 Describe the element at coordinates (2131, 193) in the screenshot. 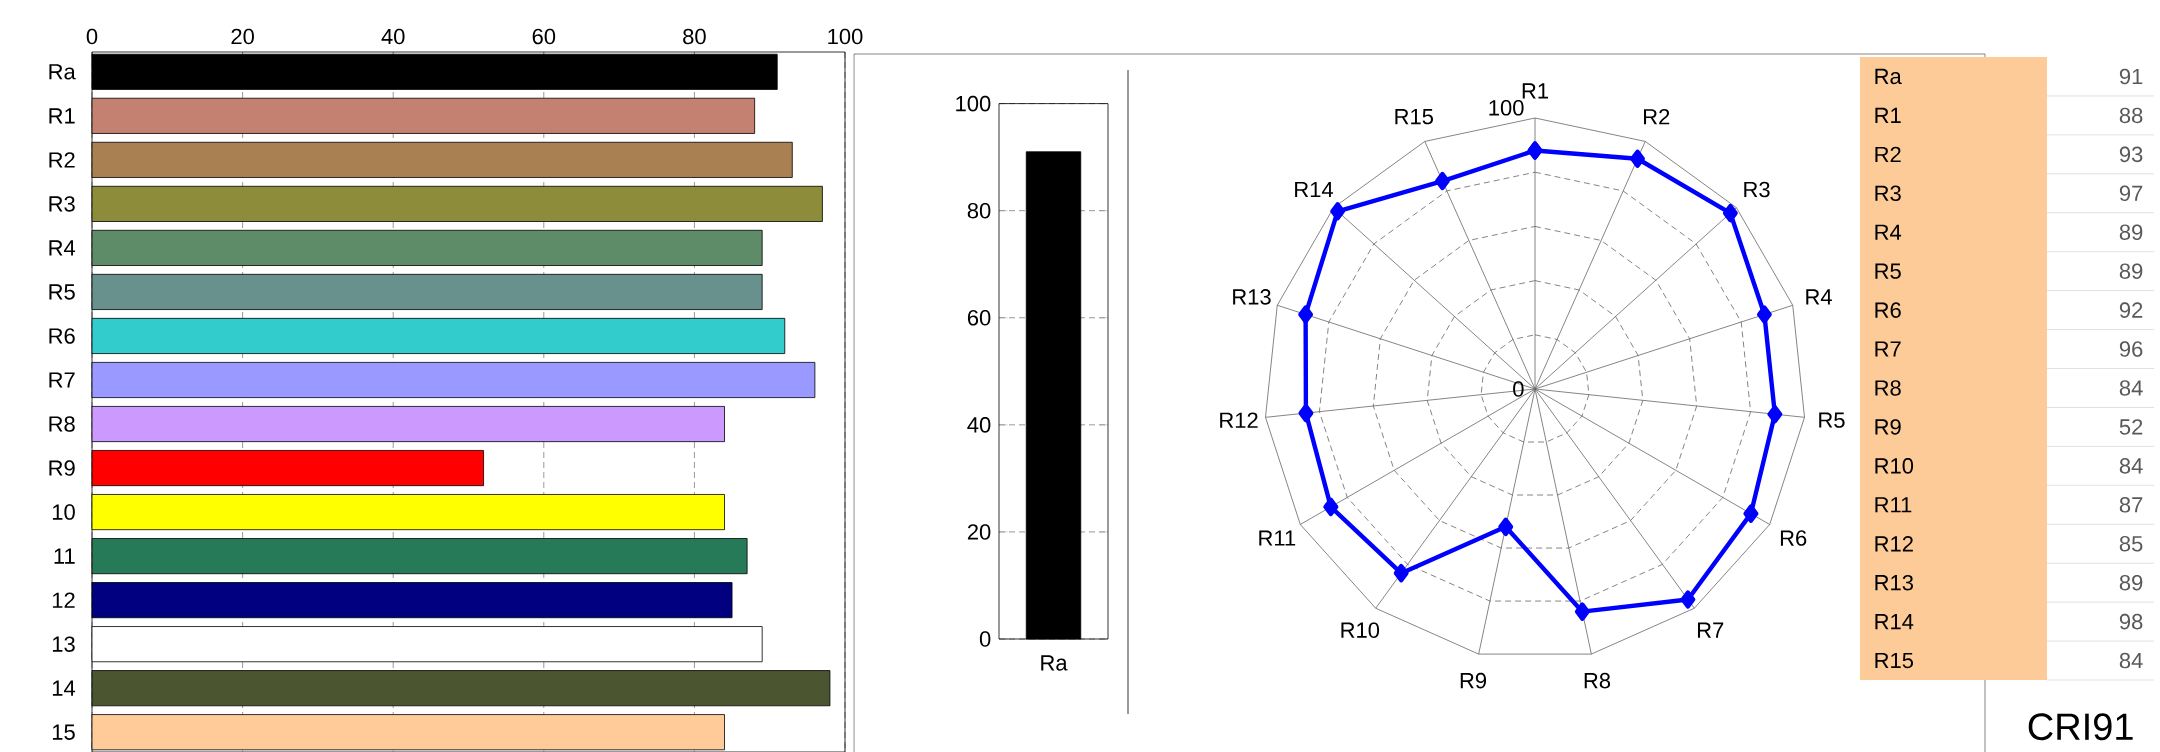

I see `data-label: 97` at that location.